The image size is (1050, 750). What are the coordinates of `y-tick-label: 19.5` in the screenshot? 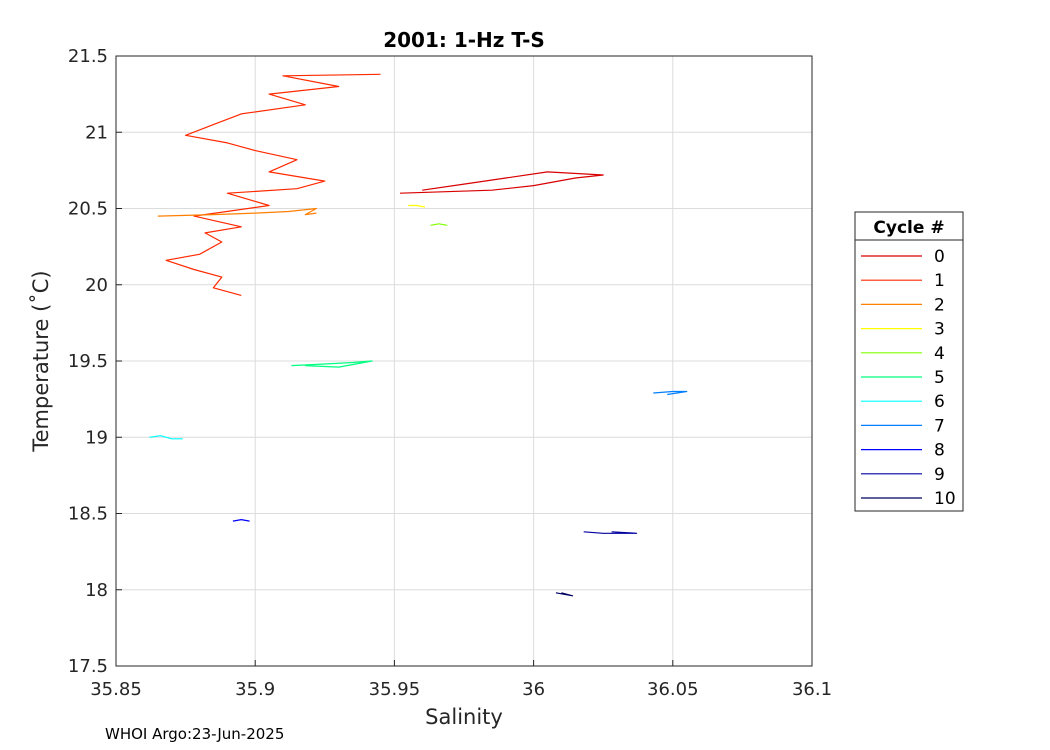 It's located at (88, 361).